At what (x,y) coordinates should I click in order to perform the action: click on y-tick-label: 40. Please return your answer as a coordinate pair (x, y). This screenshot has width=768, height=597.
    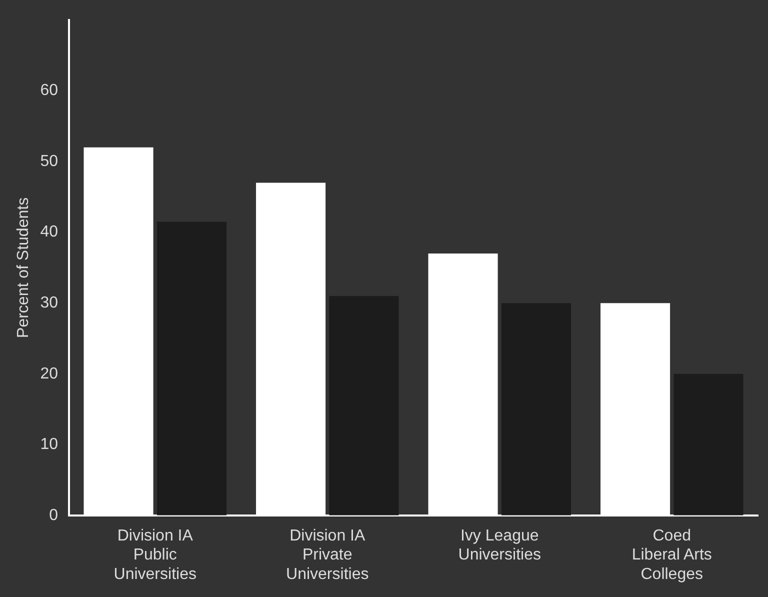
    Looking at the image, I should click on (49, 232).